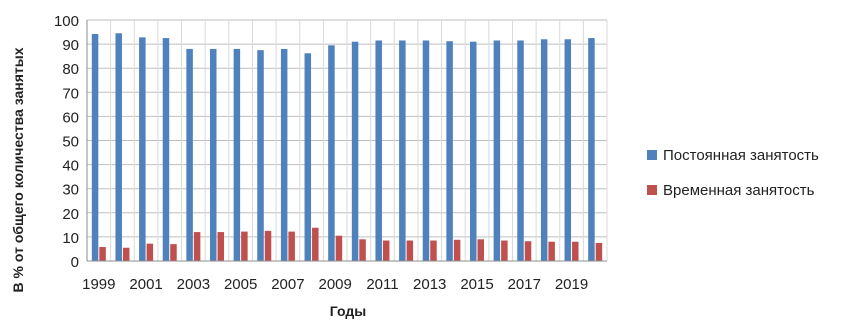 This screenshot has width=863, height=327. Describe the element at coordinates (334, 284) in the screenshot. I see `x-tick-label: 2009` at that location.